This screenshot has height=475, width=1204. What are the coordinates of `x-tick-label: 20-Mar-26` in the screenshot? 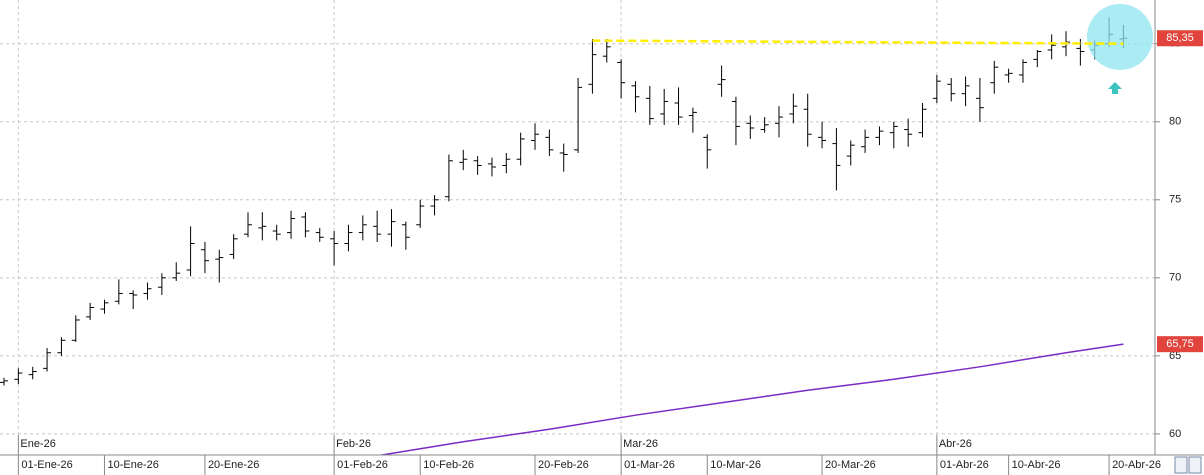 It's located at (850, 465).